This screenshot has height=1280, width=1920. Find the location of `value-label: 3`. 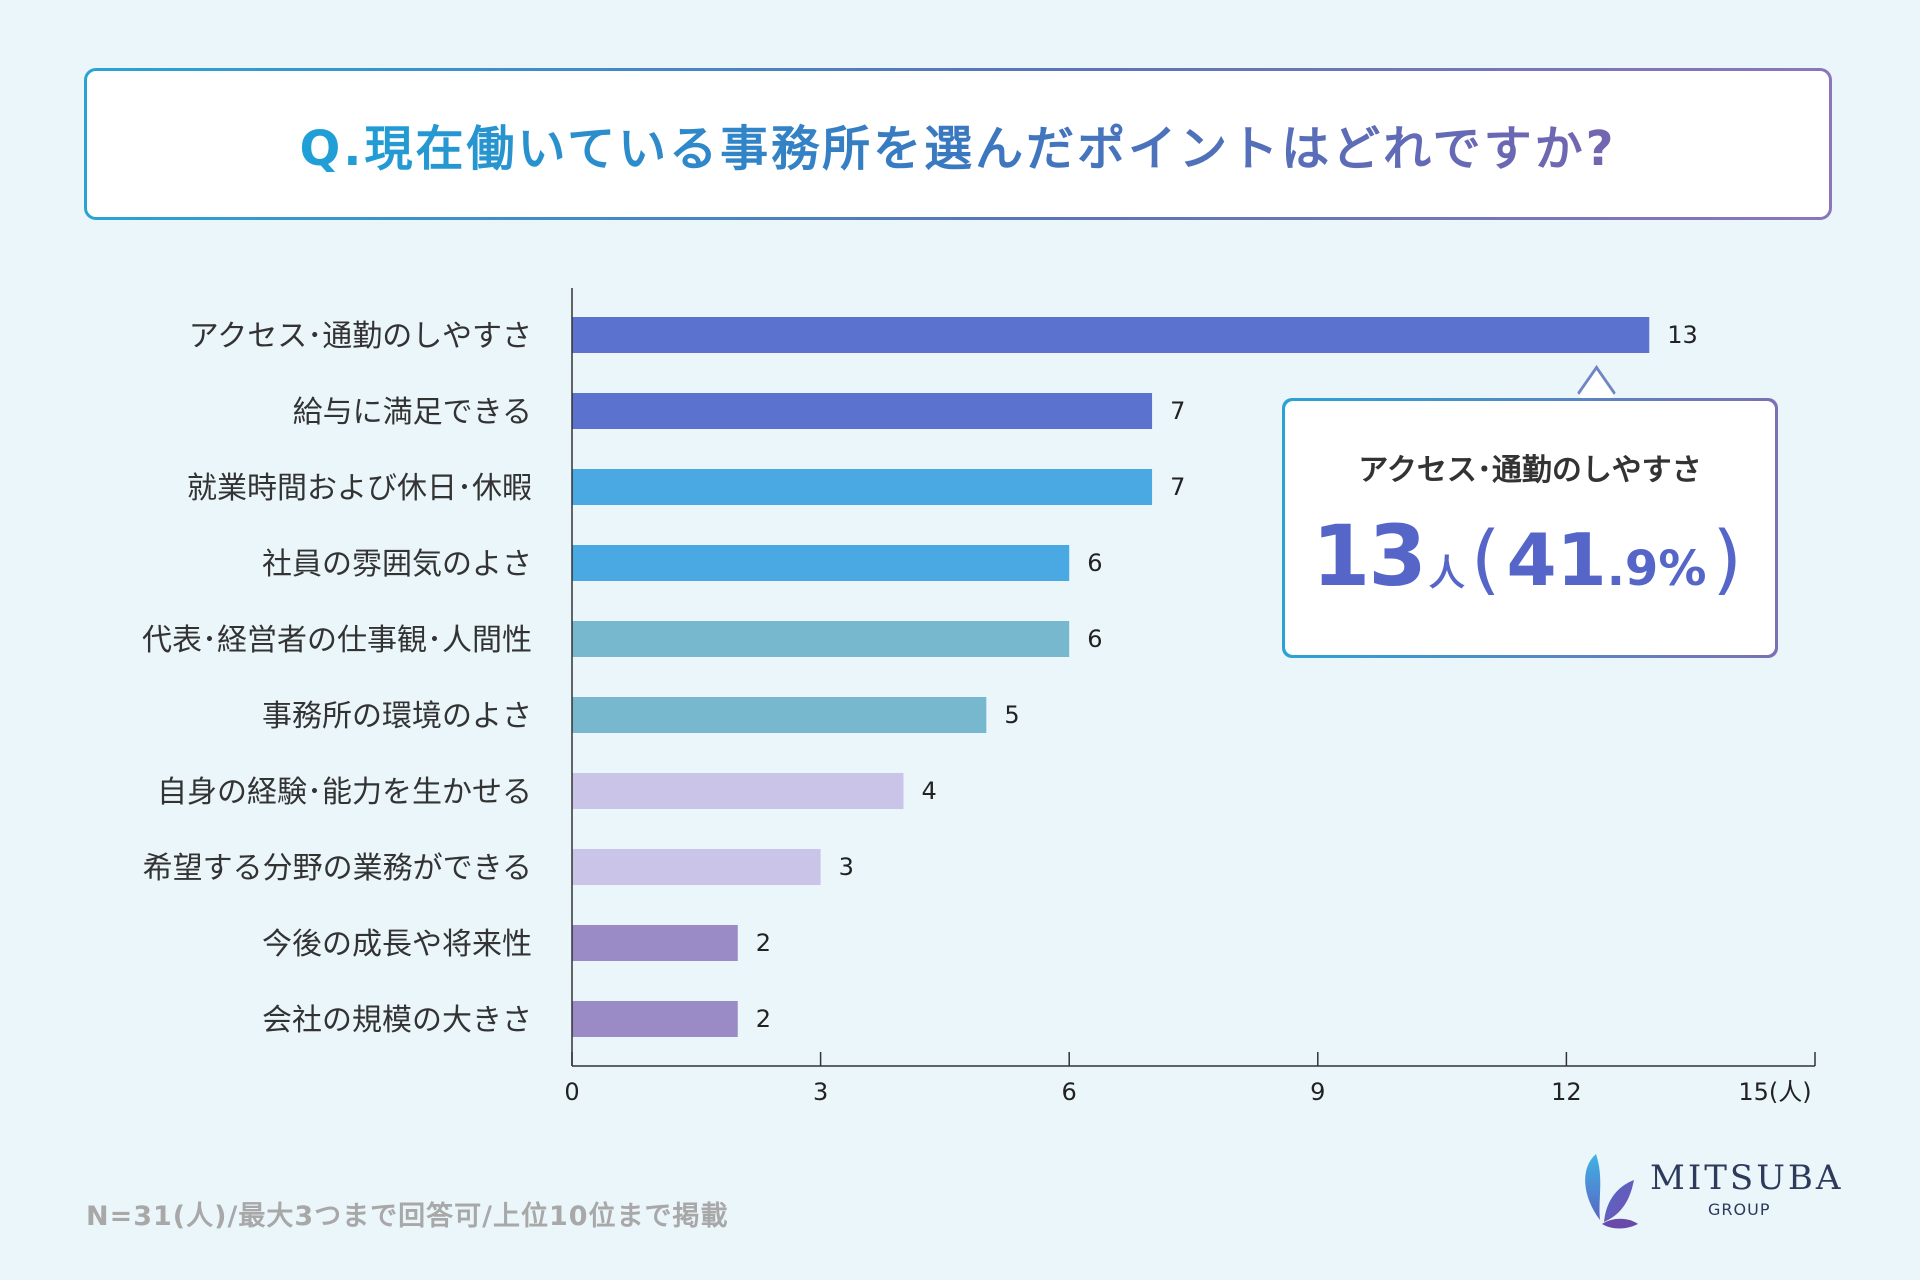

value-label: 3 is located at coordinates (846, 867).